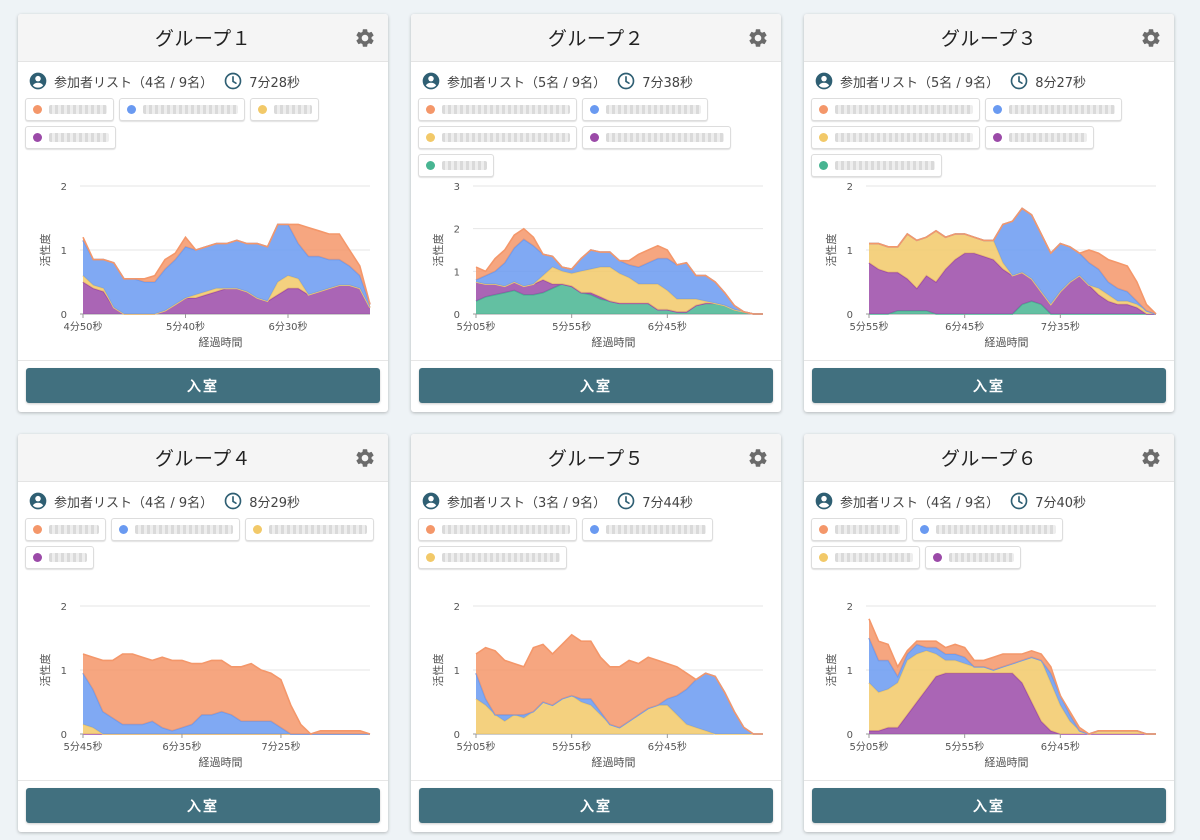 This screenshot has height=840, width=1200. Describe the element at coordinates (475, 746) in the screenshot. I see `x-tick-label: 5分05秒` at that location.